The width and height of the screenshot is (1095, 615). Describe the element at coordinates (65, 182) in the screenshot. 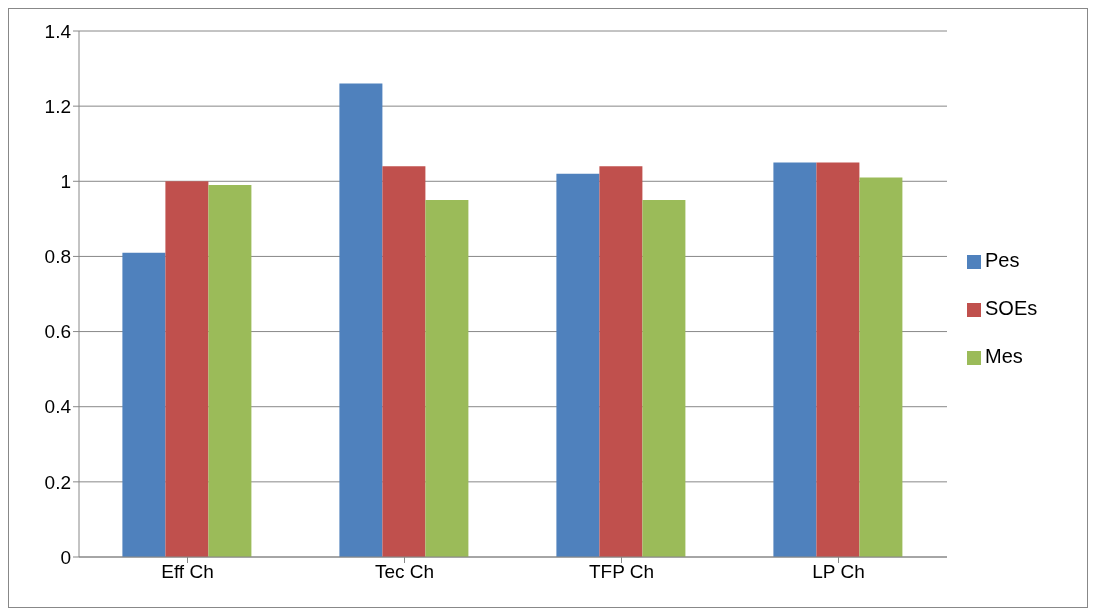

I see `y-tick-label: 1` at that location.